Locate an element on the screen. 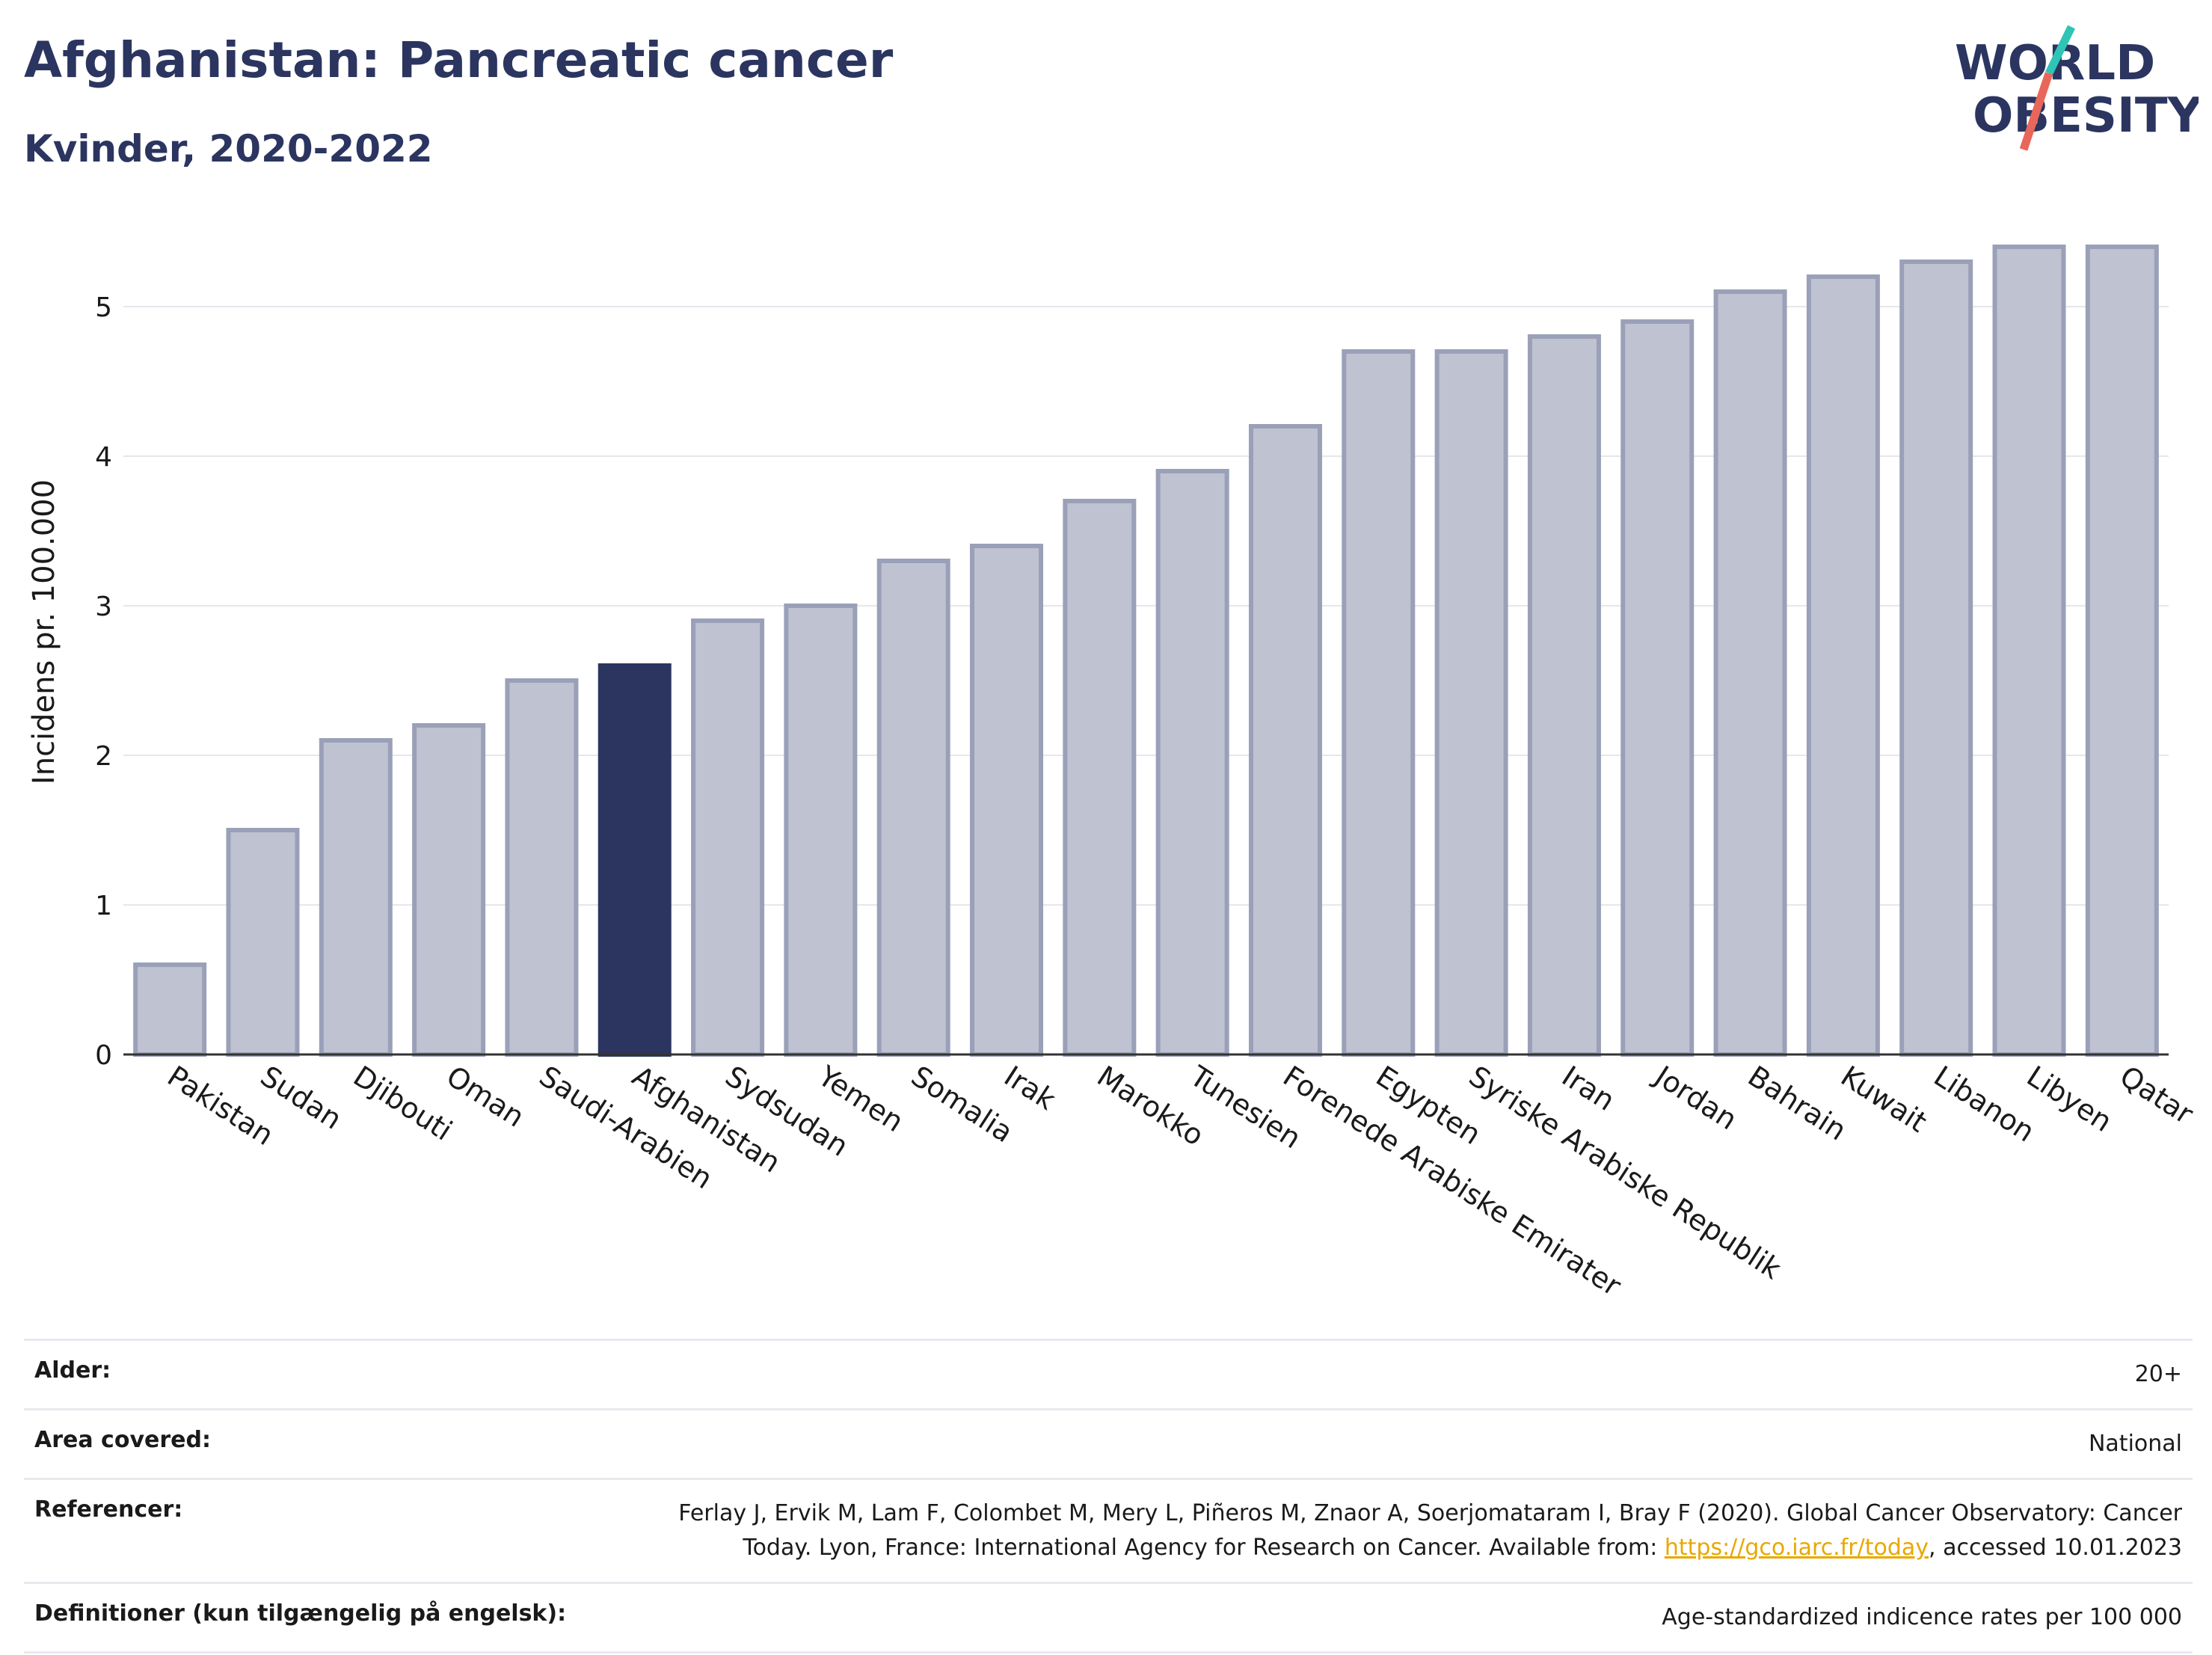  bar-libanon is located at coordinates (1936, 658).